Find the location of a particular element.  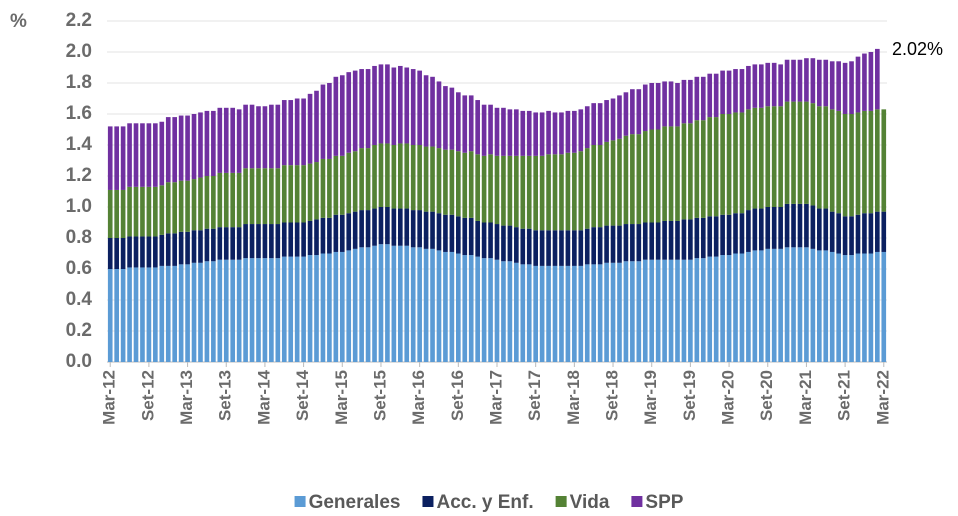

x-tick-label: Mar-22 is located at coordinates (882, 397).